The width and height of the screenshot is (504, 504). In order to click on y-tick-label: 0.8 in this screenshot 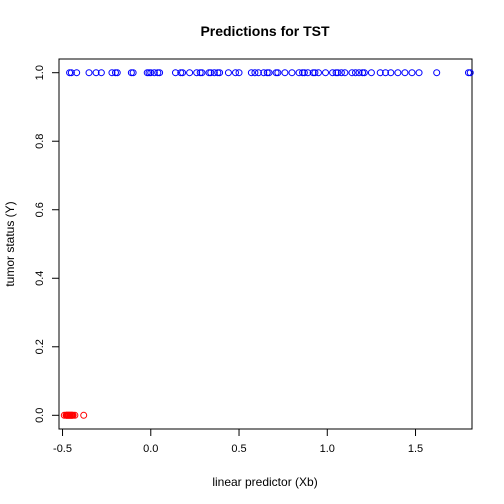, I will do `click(40, 141)`.